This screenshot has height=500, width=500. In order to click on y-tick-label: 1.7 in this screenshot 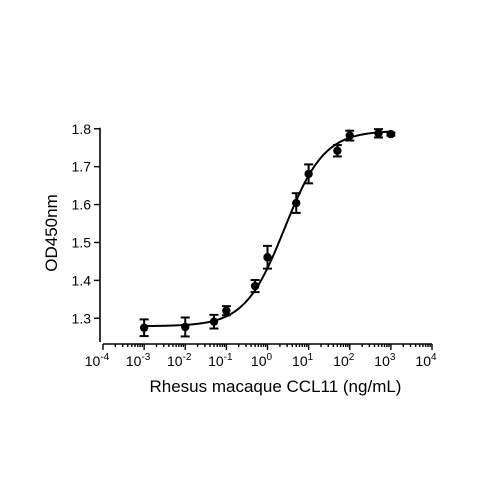, I will do `click(82, 167)`.